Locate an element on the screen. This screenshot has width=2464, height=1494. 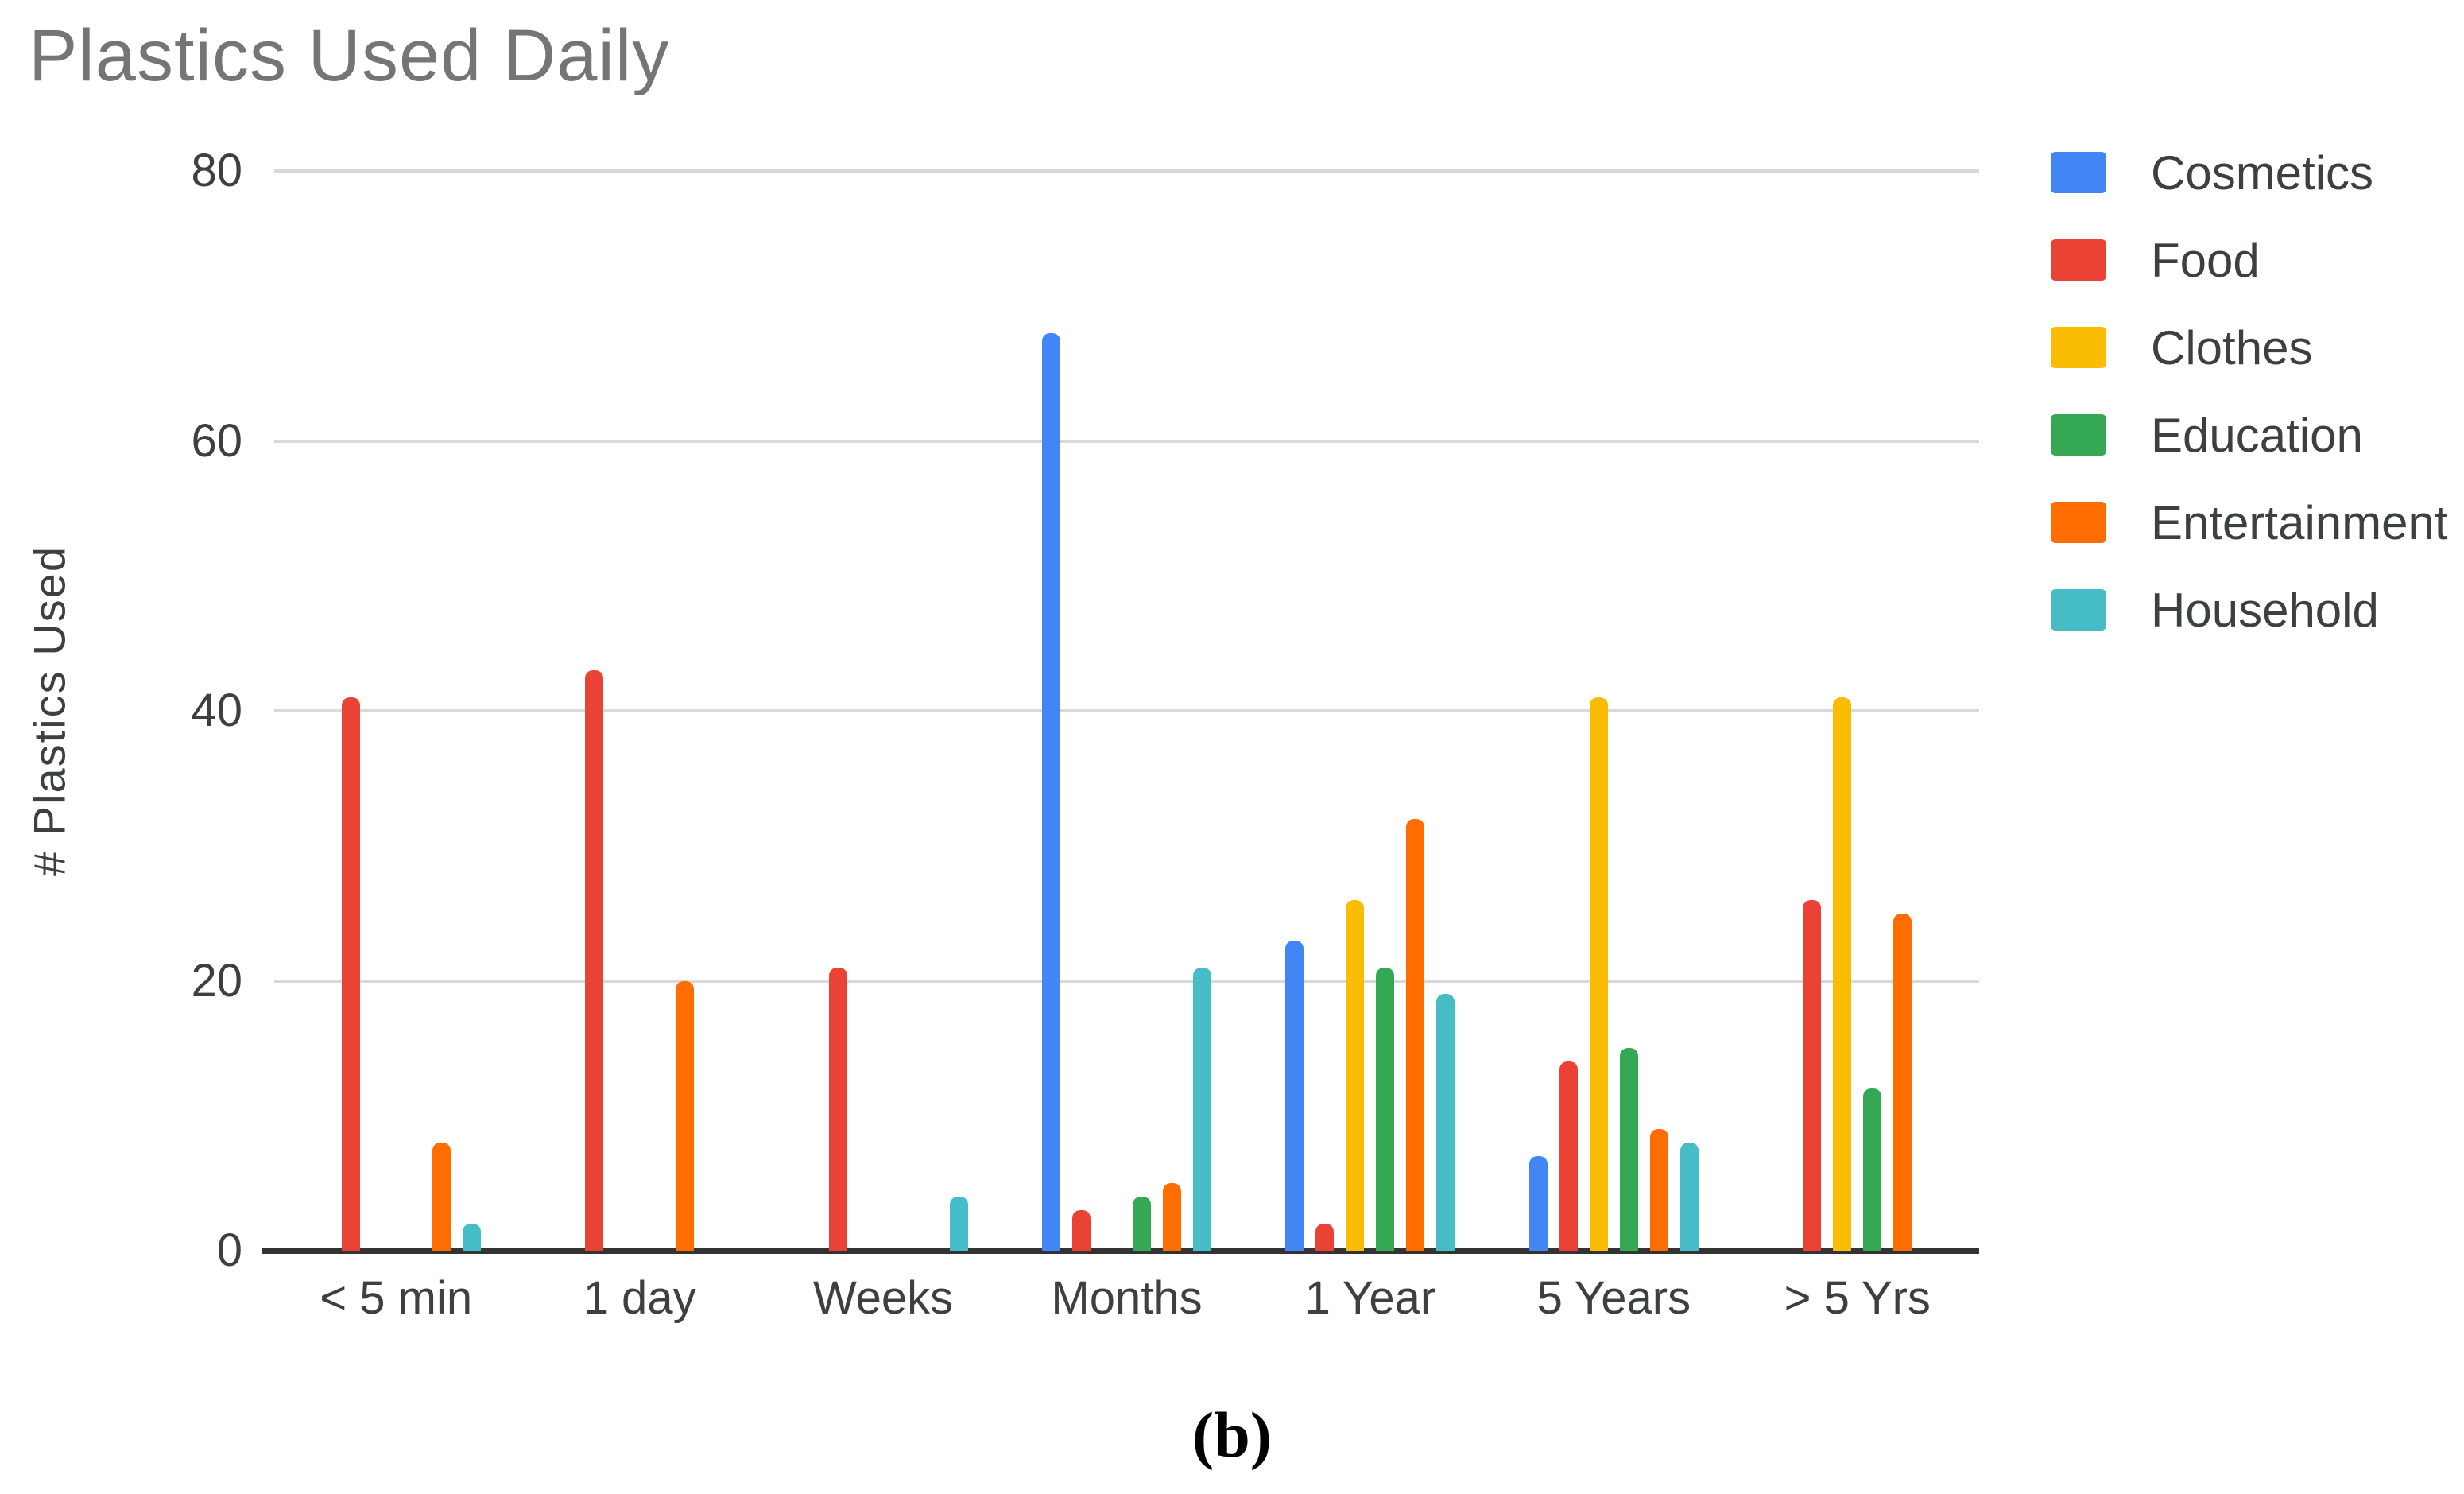
legend-item-cosmetics: Cosmetics is located at coordinates (2212, 173).